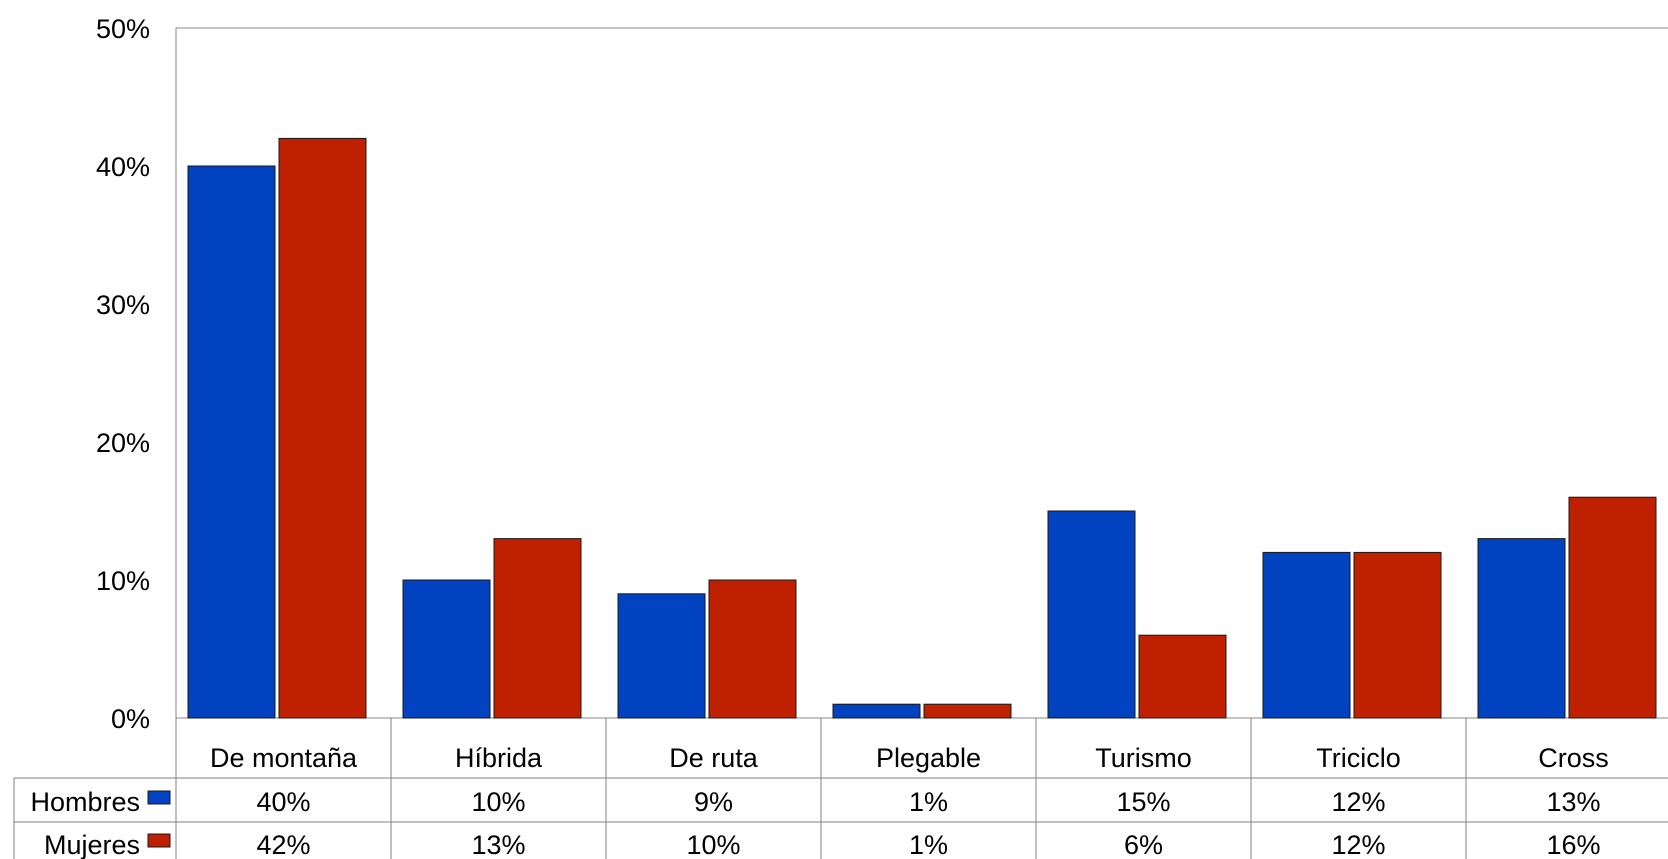 Image resolution: width=1668 pixels, height=859 pixels. What do you see at coordinates (283, 844) in the screenshot?
I see `table-cell: 42%` at bounding box center [283, 844].